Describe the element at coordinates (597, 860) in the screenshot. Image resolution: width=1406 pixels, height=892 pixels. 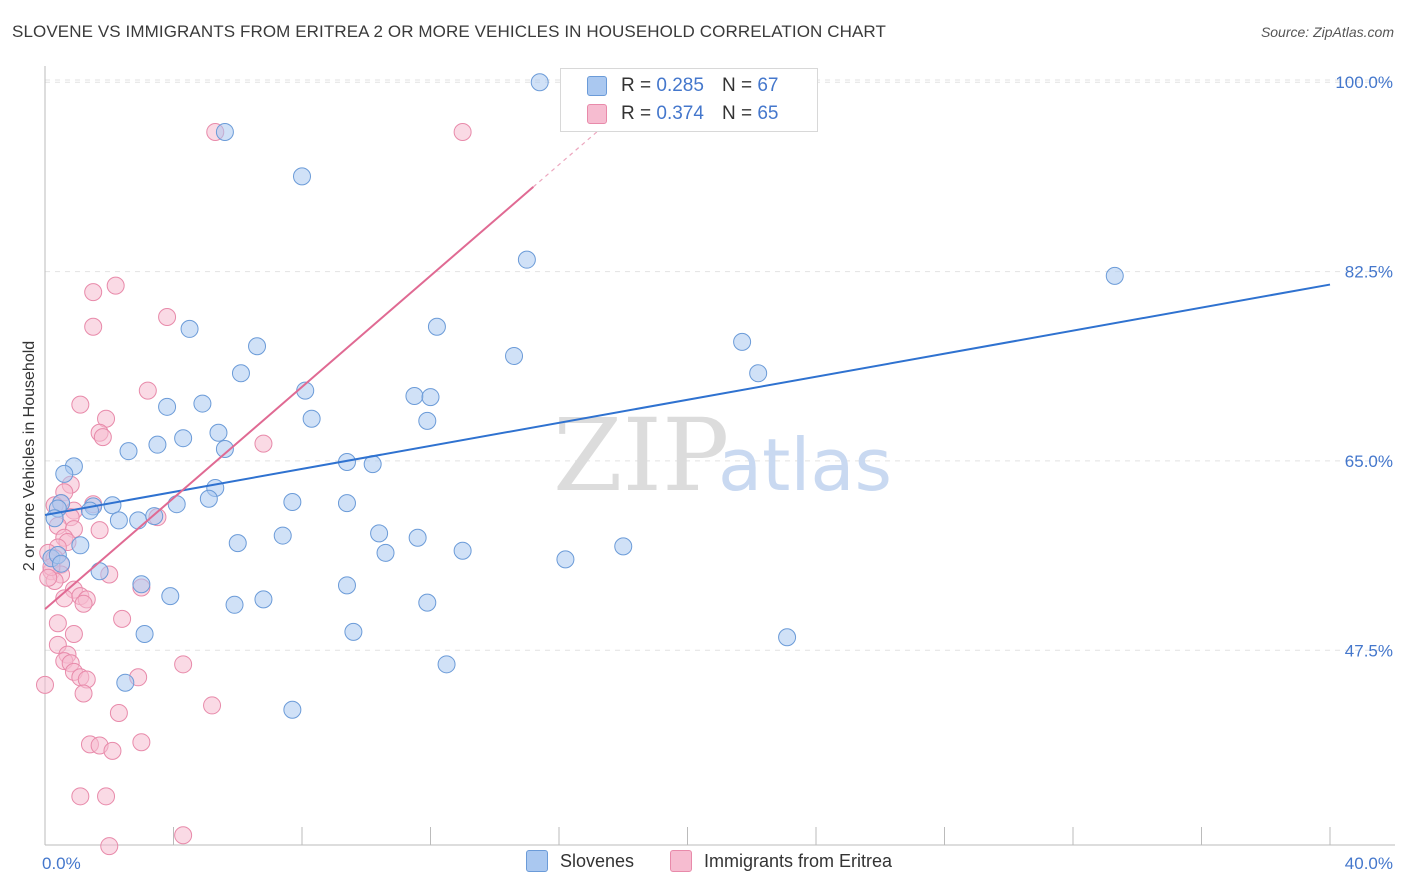
I see `legend-label-slovenes: Slovenes` at that location.